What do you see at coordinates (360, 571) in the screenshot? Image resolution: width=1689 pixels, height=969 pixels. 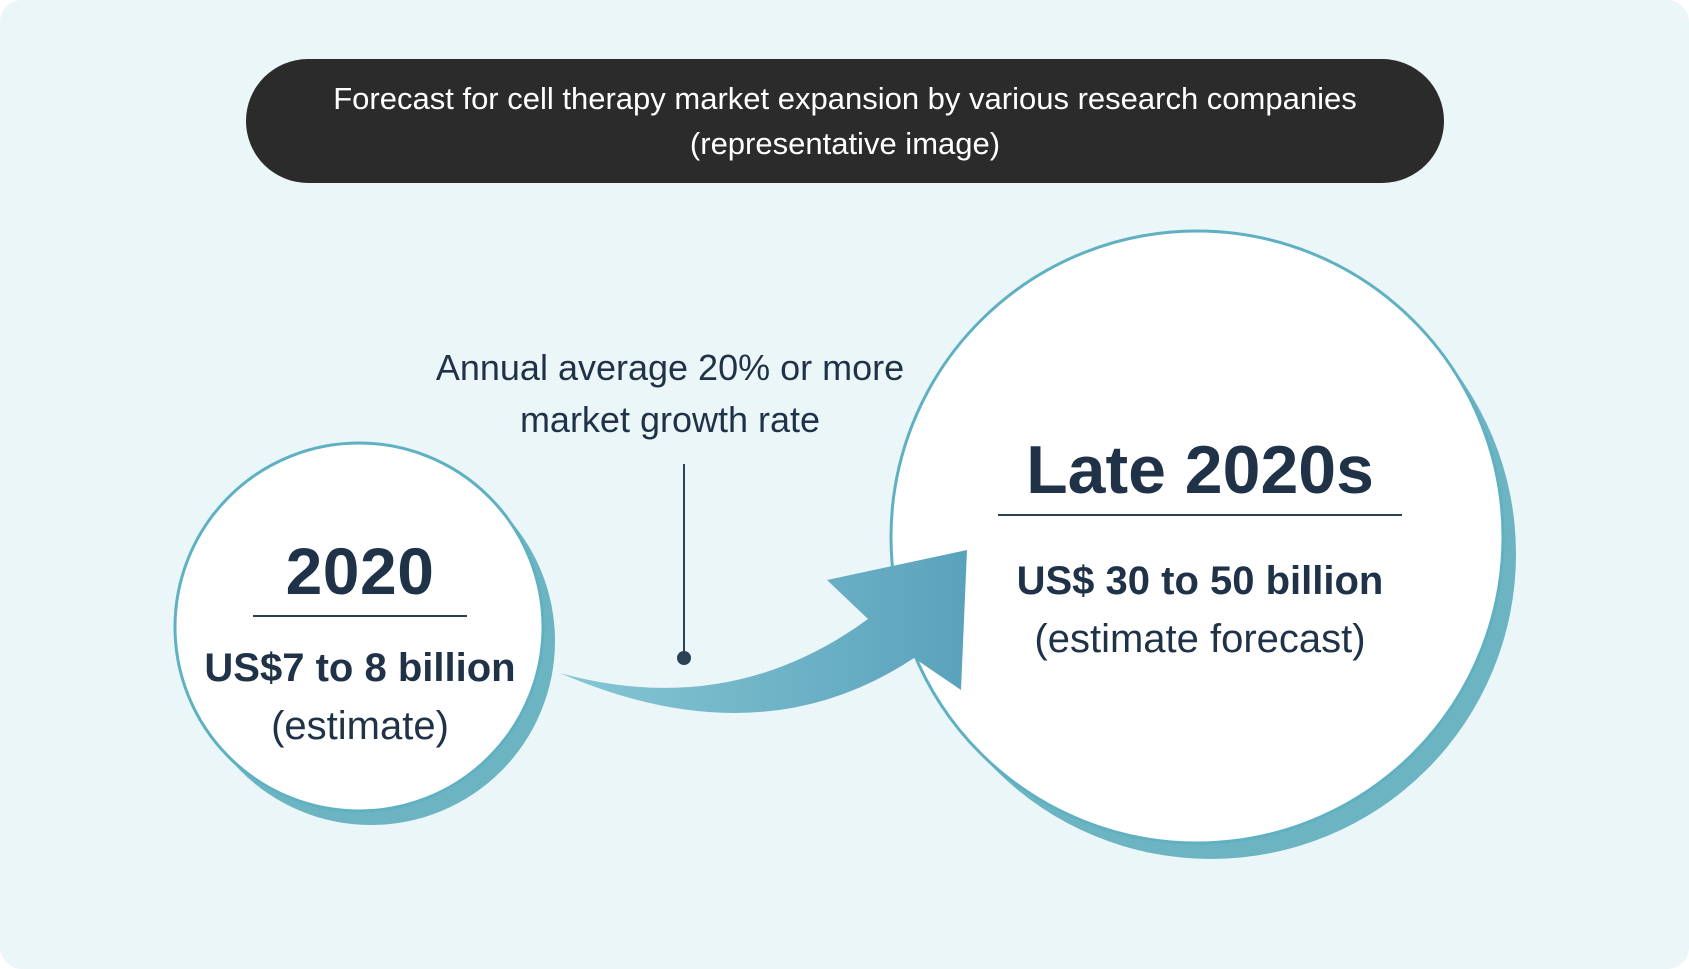 I see `current-year: 2020` at bounding box center [360, 571].